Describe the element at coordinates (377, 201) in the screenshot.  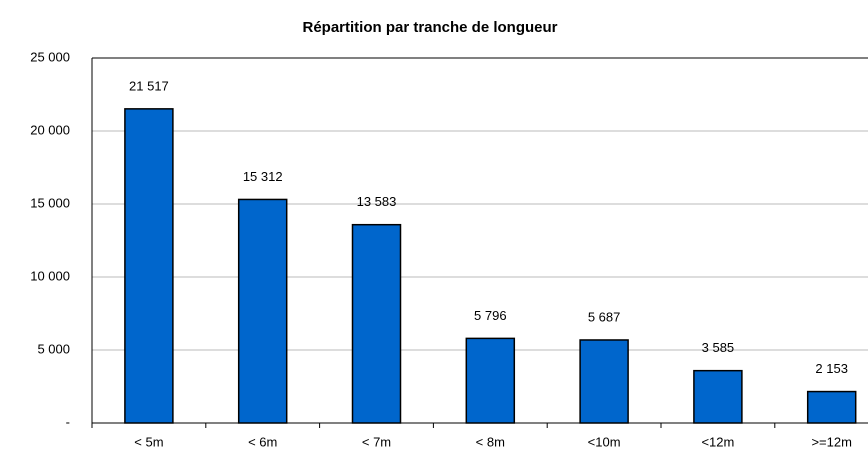
I see `data-label: 13 583` at that location.